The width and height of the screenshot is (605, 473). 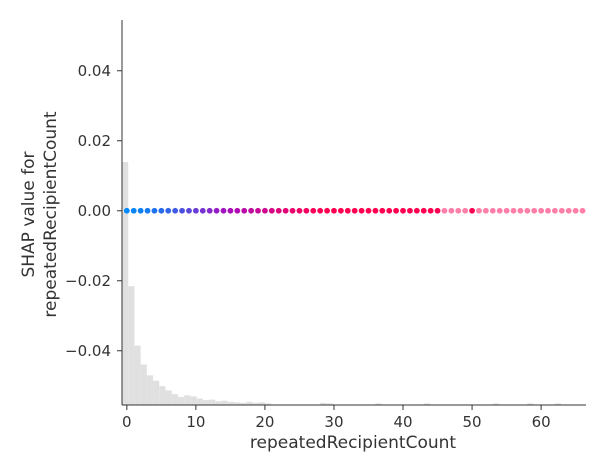 I want to click on points-layer, so click(x=354, y=210).